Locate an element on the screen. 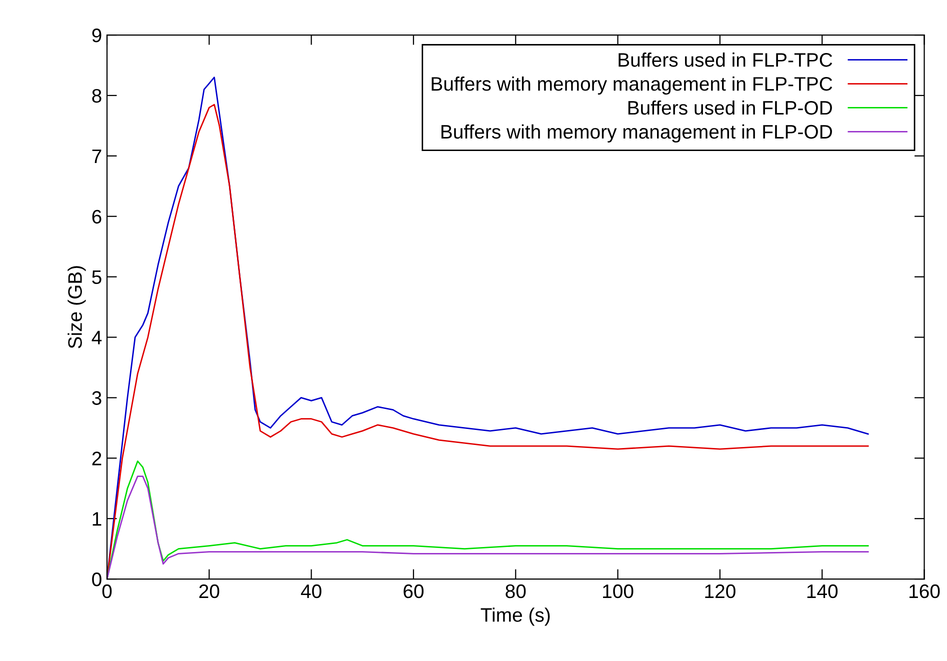 This screenshot has height=661, width=947. x-tick-label: 80 is located at coordinates (516, 591).